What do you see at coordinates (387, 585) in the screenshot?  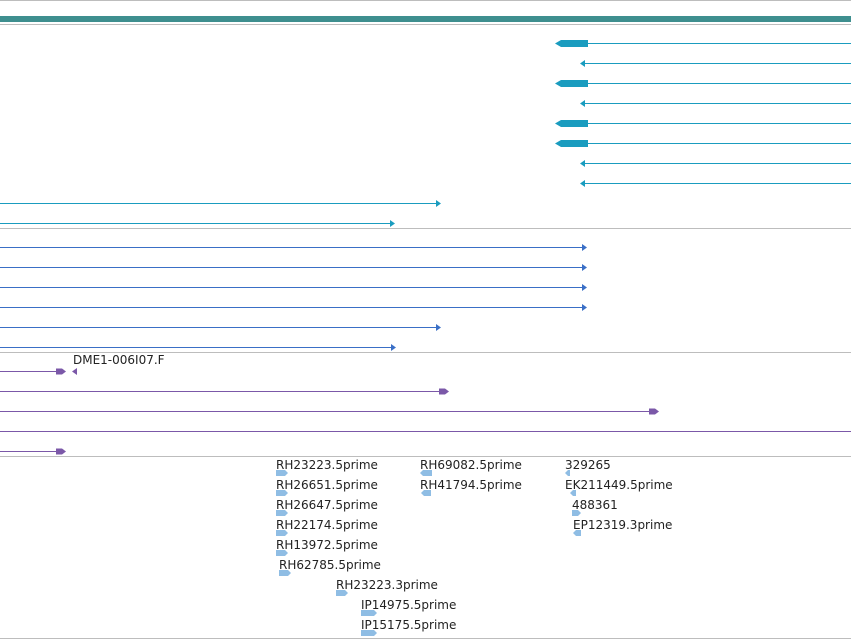 I see `est-label: RH23223.3prime` at bounding box center [387, 585].